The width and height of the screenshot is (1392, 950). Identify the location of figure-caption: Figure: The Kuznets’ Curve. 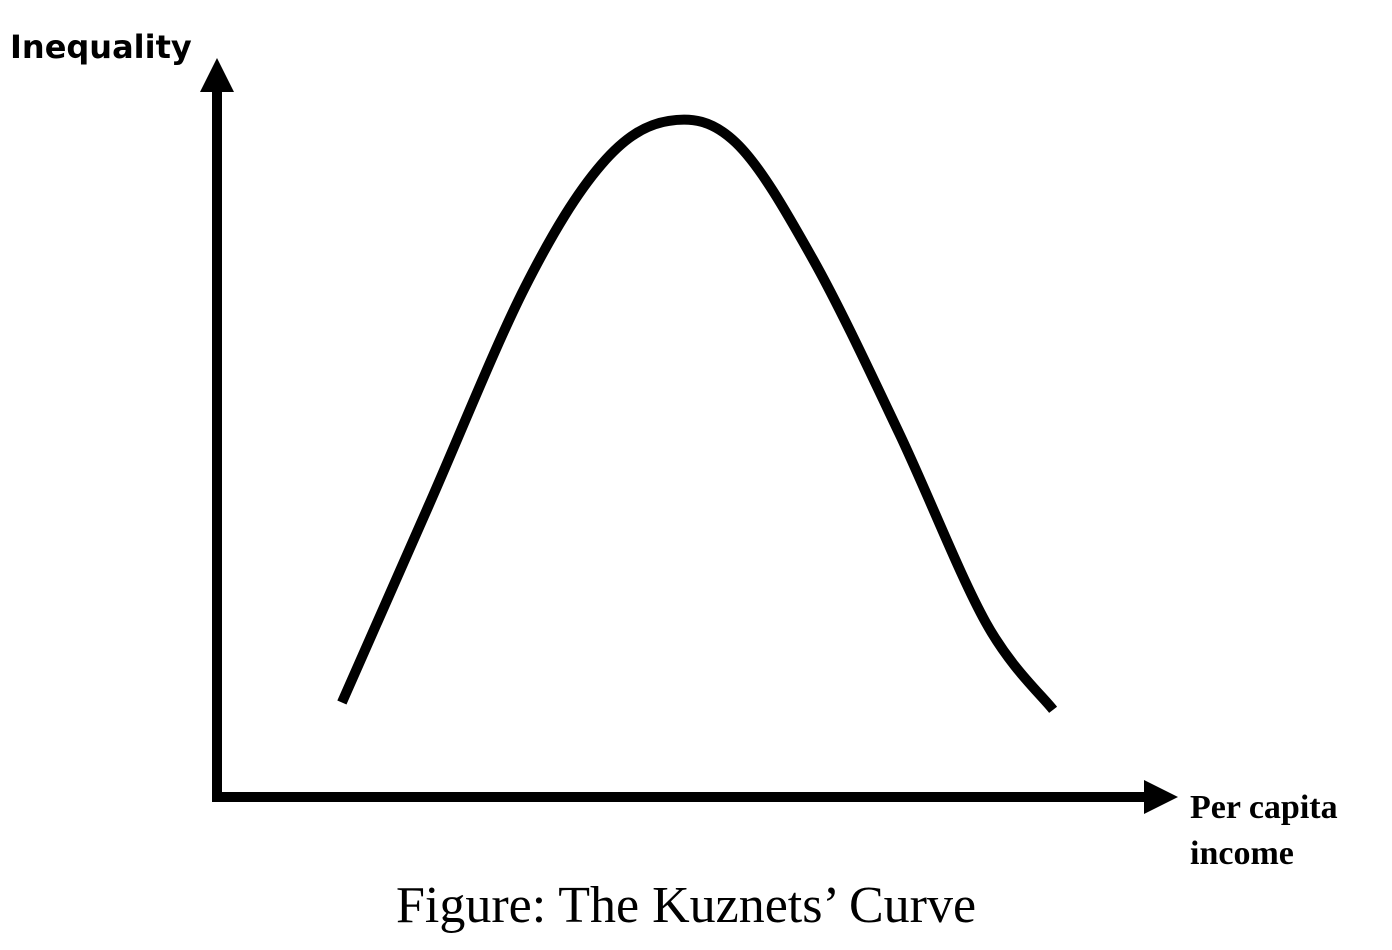
(686, 905).